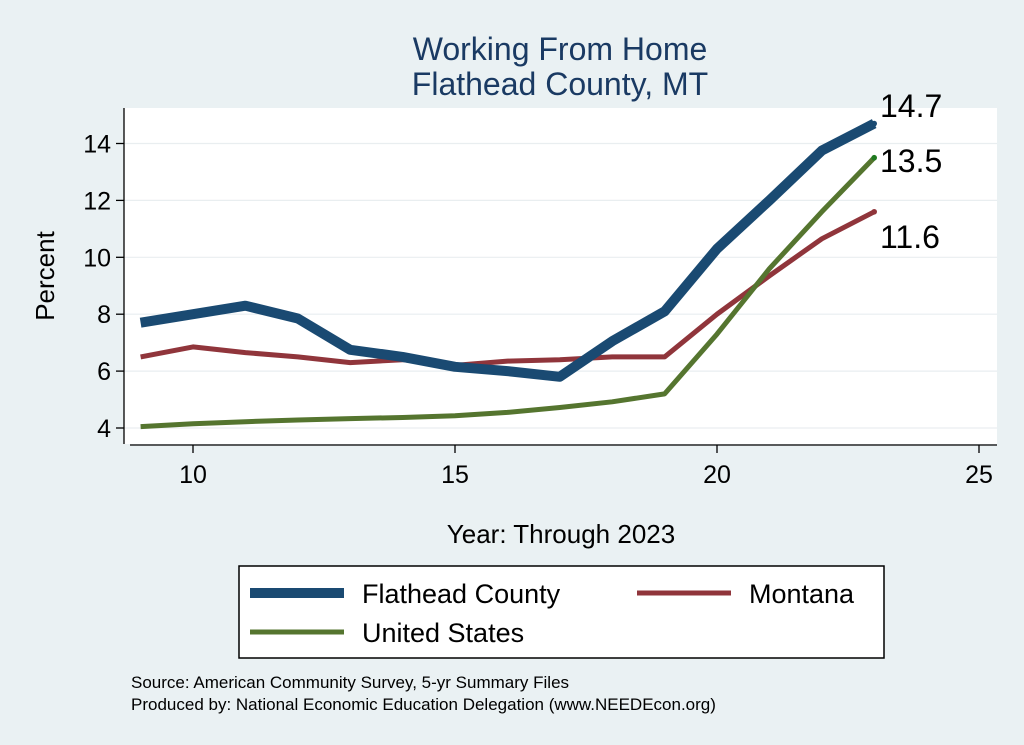 The width and height of the screenshot is (1024, 745). I want to click on legend-label-montana: Montana, so click(802, 594).